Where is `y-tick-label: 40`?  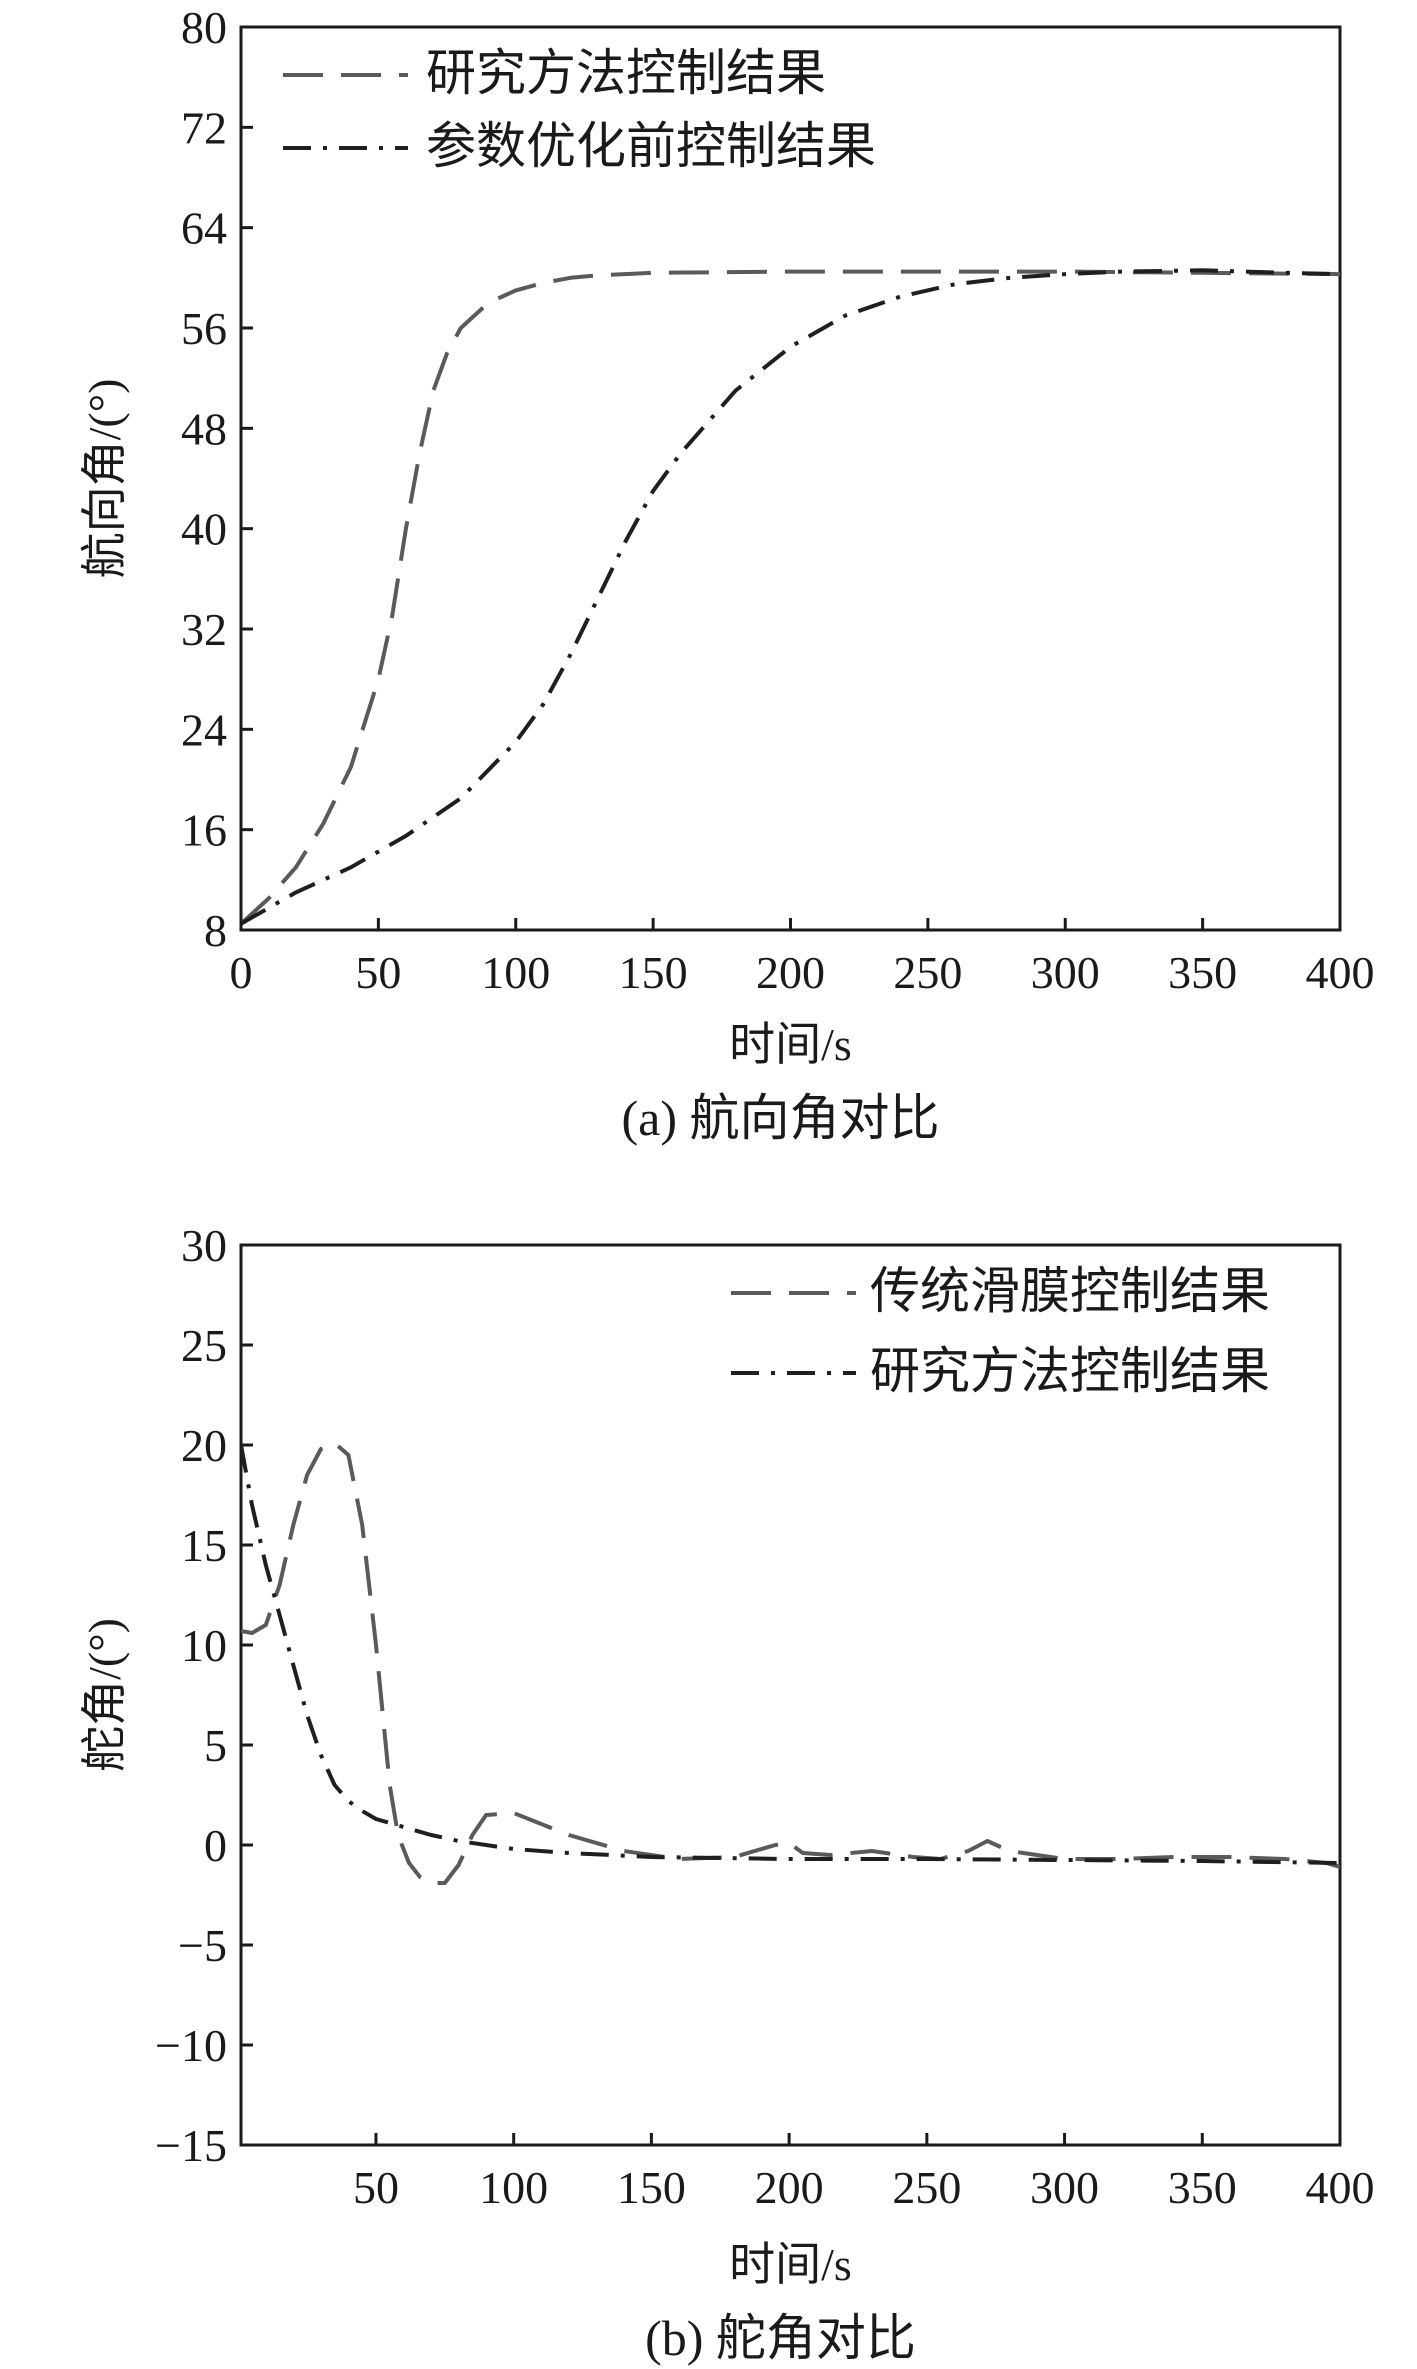 y-tick-label: 40 is located at coordinates (204, 529).